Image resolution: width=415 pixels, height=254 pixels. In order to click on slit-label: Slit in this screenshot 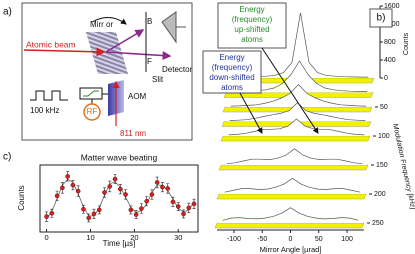, I will do `click(158, 79)`.